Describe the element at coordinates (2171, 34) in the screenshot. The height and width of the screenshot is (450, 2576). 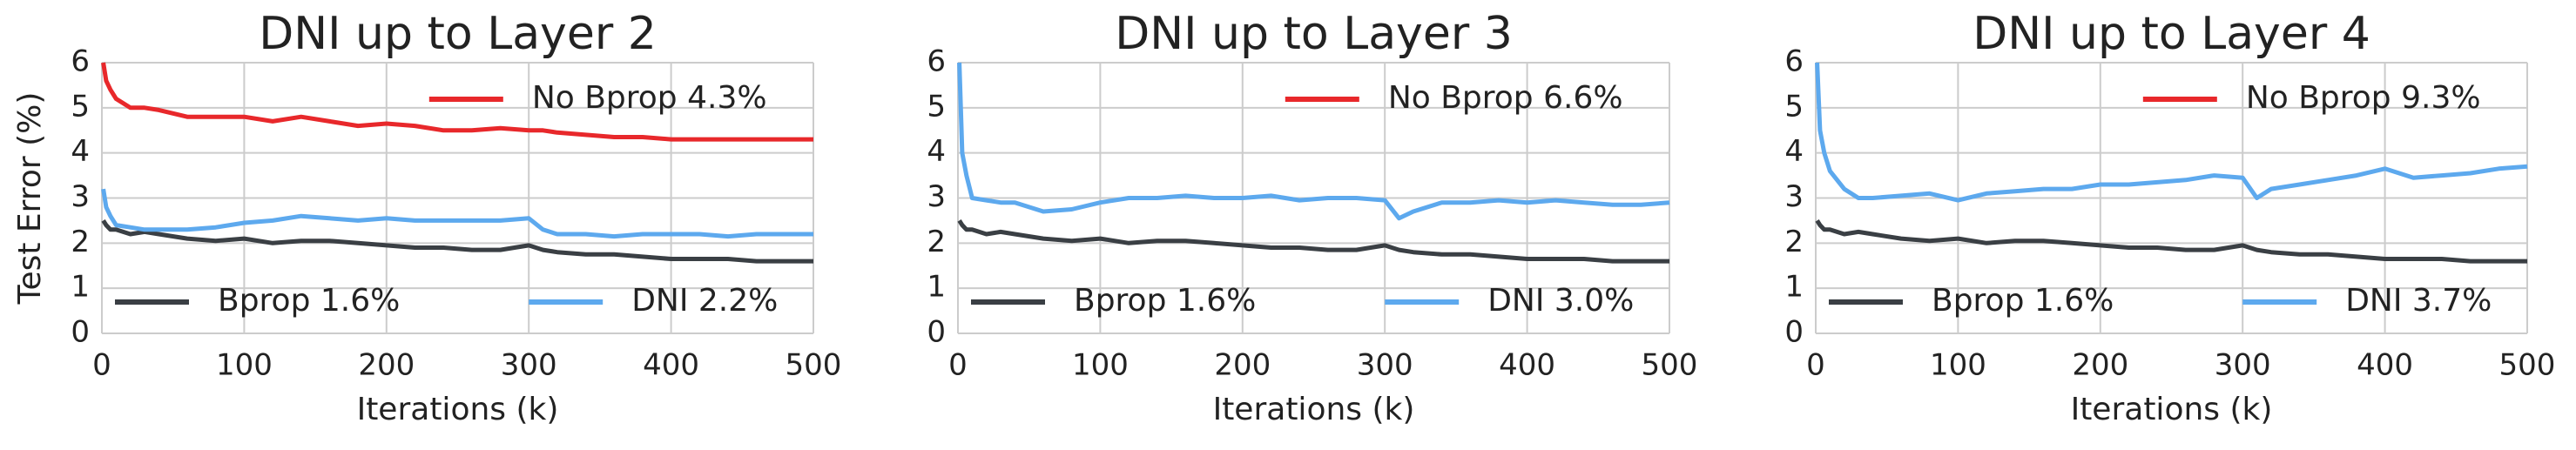
I see `chart-title: DNI up to Layer 4` at that location.